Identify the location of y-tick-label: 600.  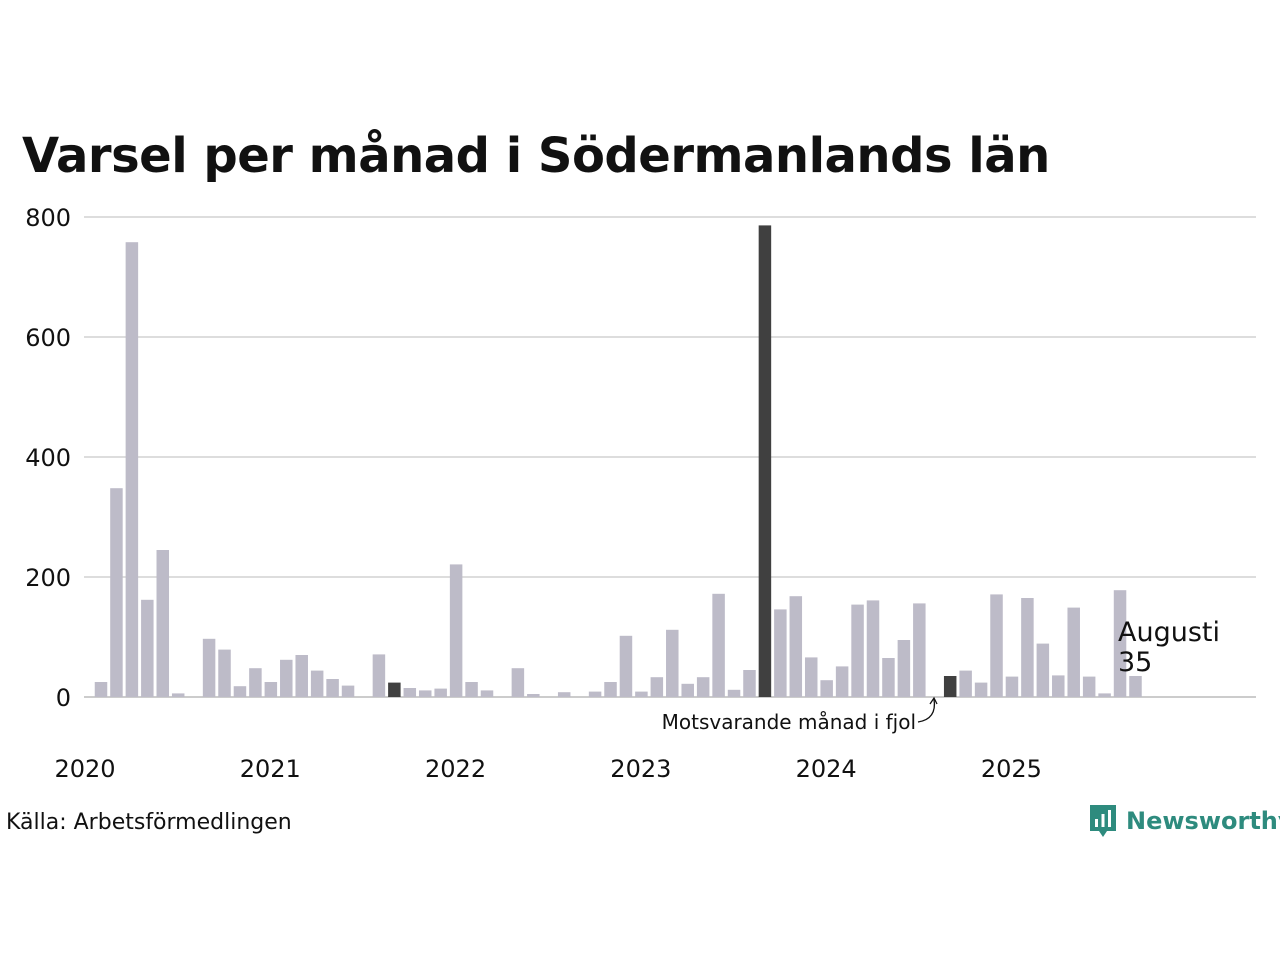
(48, 338).